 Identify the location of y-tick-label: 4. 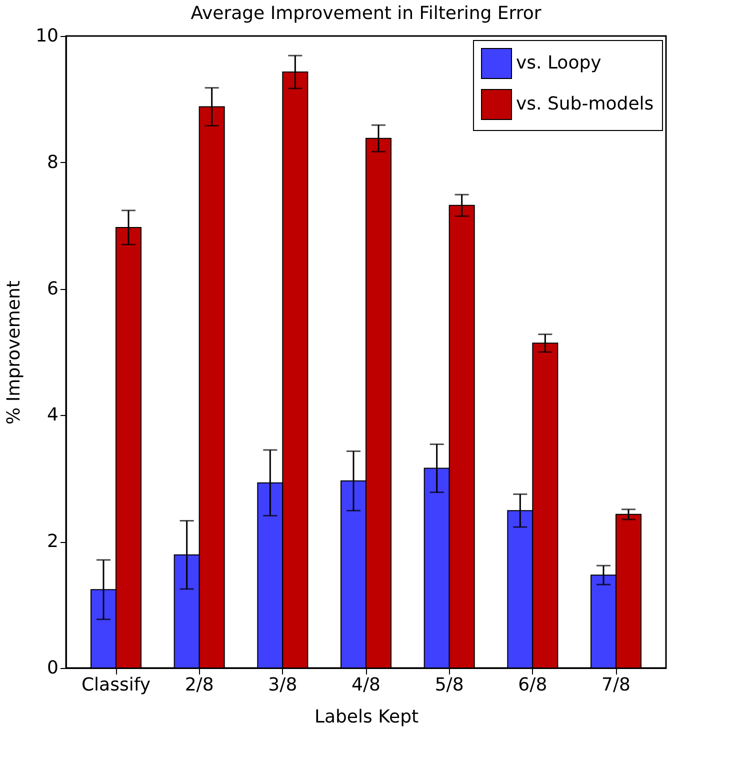
(52, 415).